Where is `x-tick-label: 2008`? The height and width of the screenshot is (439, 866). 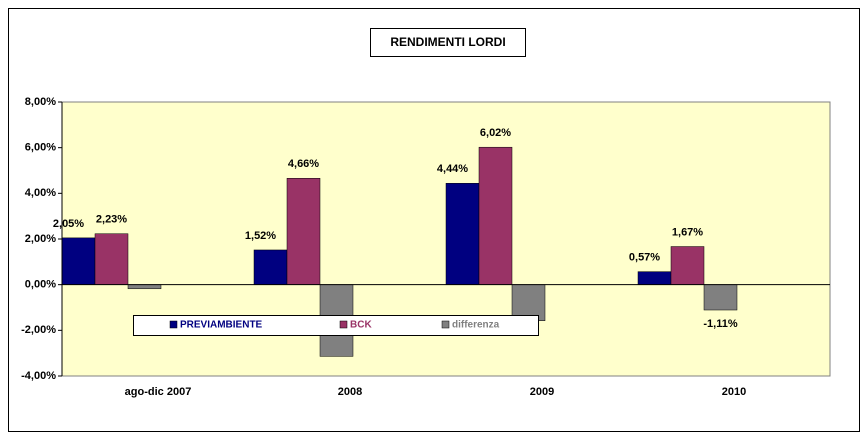
x-tick-label: 2008 is located at coordinates (350, 392).